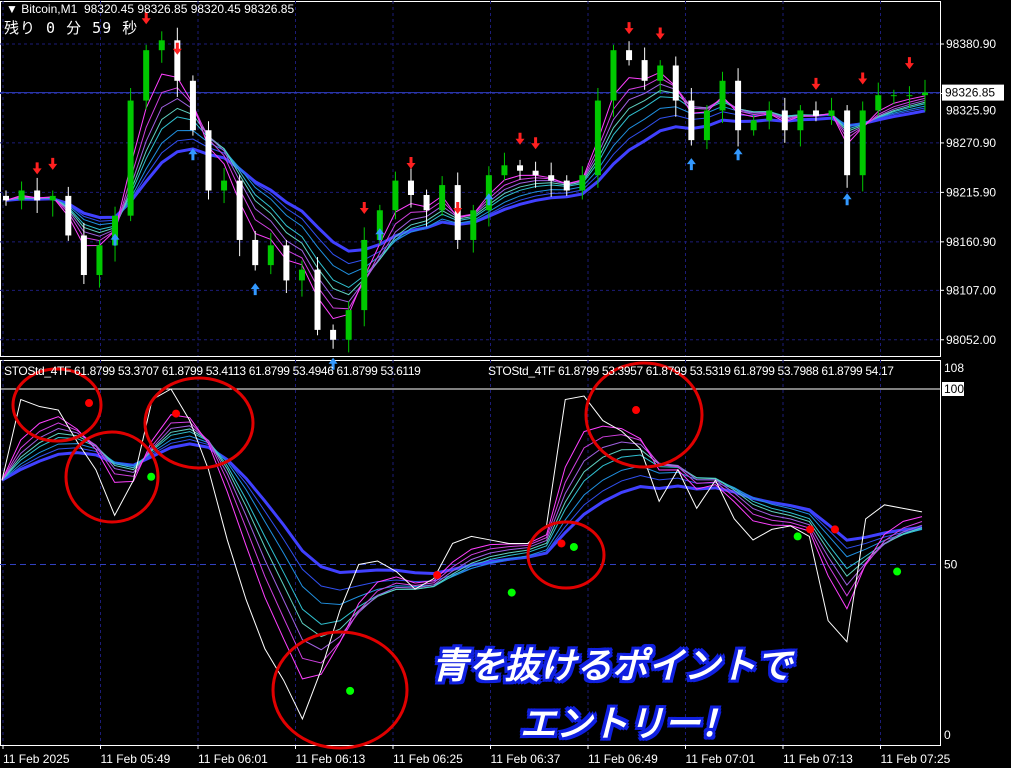 This screenshot has height=768, width=1011. What do you see at coordinates (971, 143) in the screenshot?
I see `price-tick-label: 98270.90` at bounding box center [971, 143].